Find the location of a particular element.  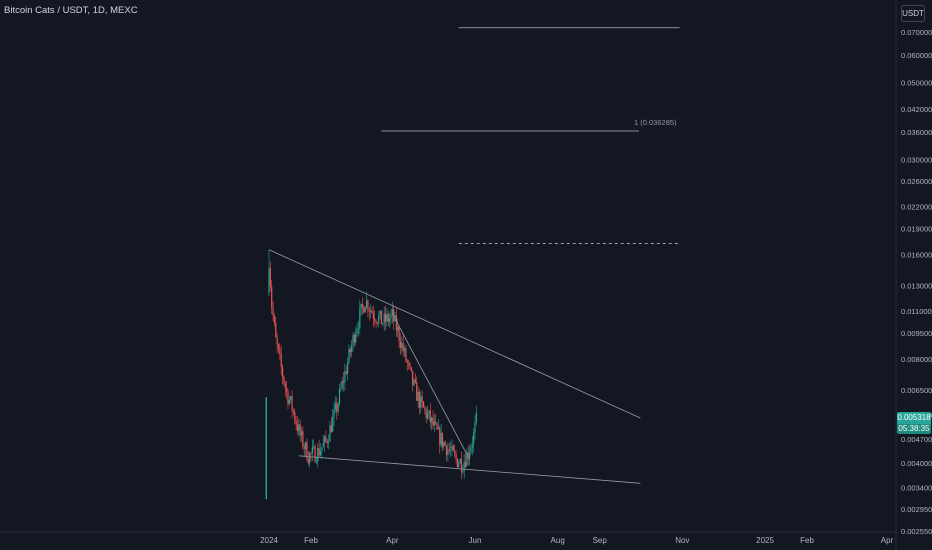

fib-level-label: 1 (0.036285) is located at coordinates (655, 122).